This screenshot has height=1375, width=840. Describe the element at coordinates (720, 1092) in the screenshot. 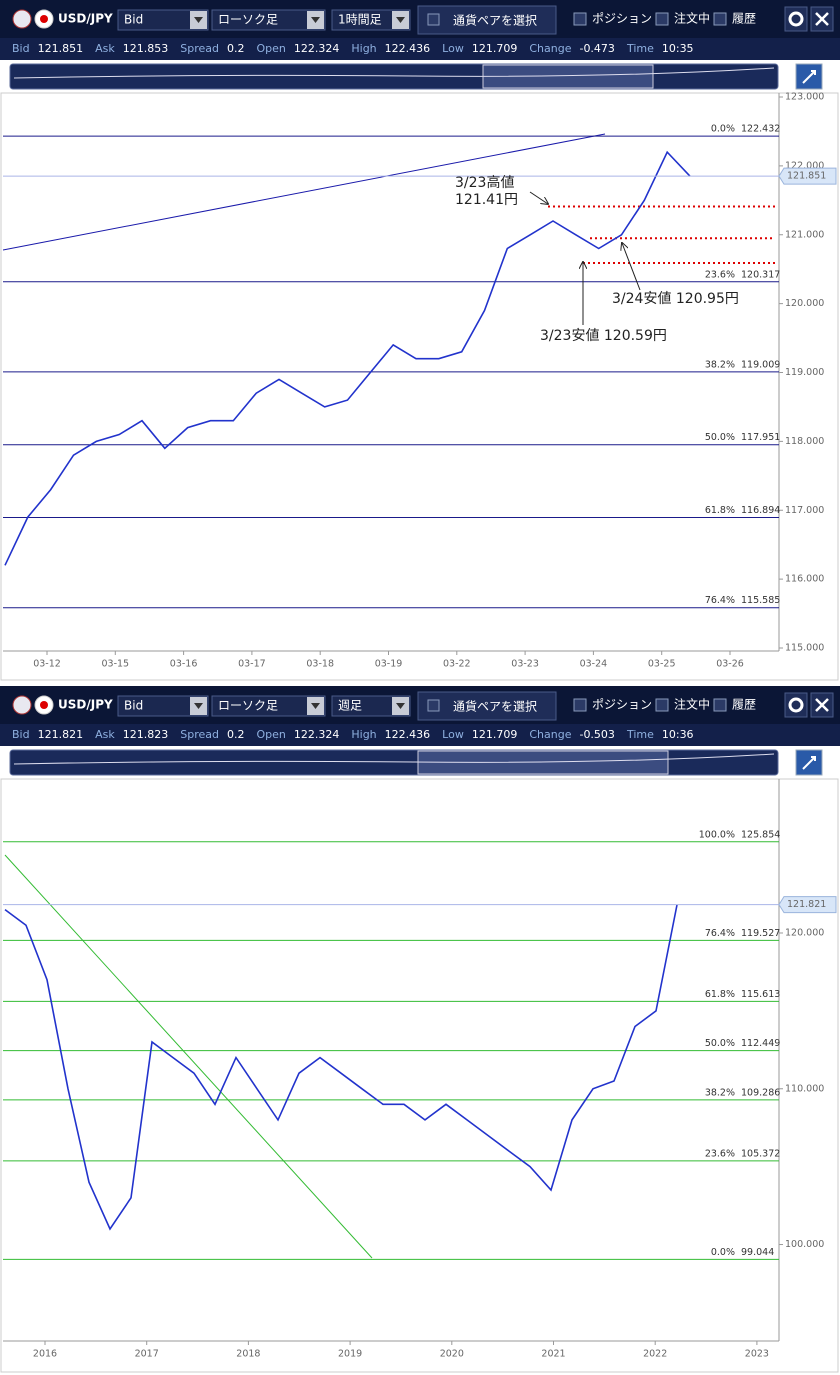

I see `fib-percent: 38.2%` at that location.